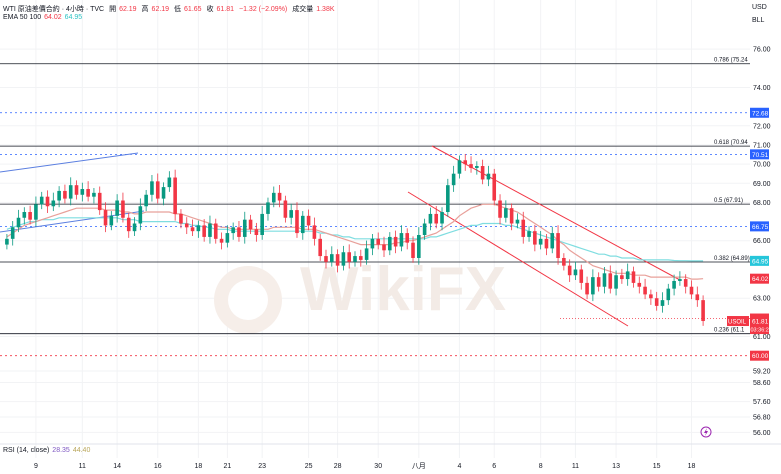 The image size is (781, 474). I want to click on price-tag-label: 64.95, so click(760, 261).